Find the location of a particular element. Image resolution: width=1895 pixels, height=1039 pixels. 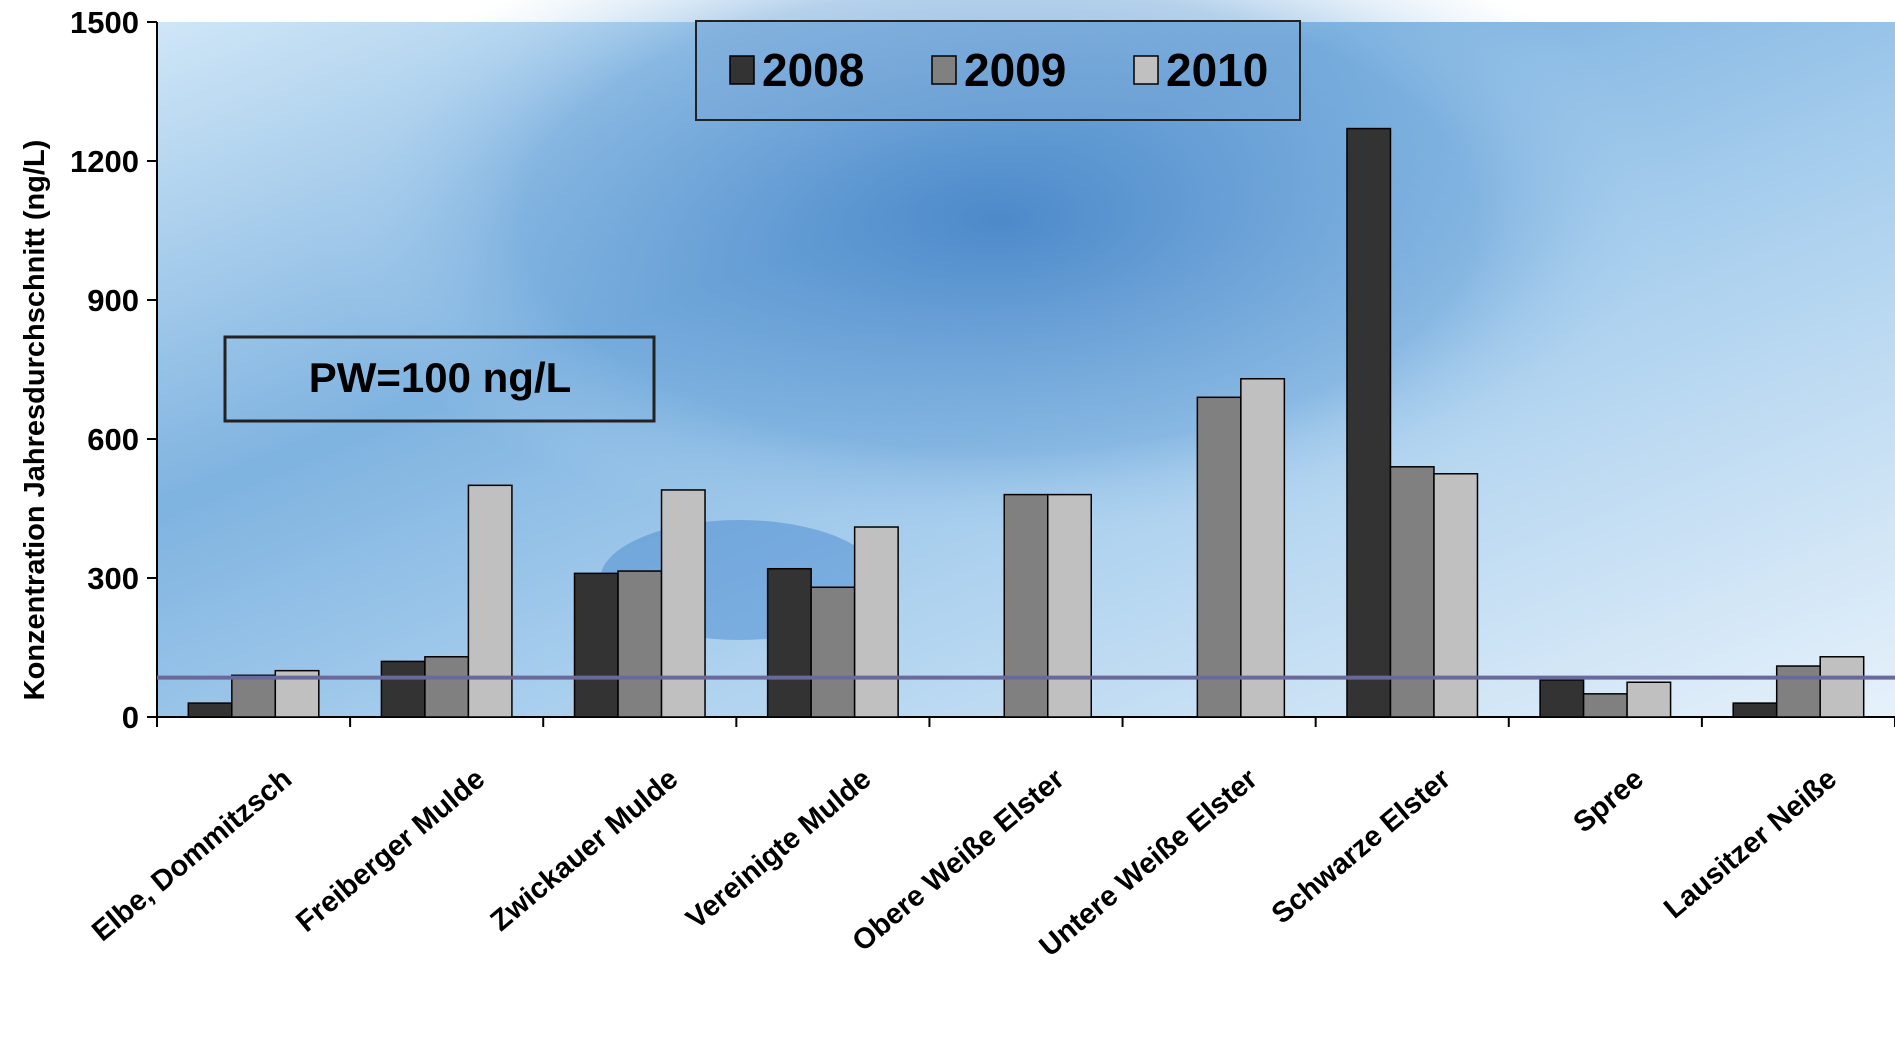

x-tick-label: Untere Weiße Elster is located at coordinates (1149, 863).